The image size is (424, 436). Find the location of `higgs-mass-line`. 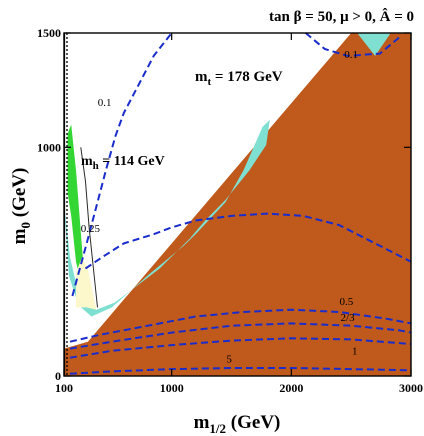

higgs-mass-line is located at coordinates (89, 227).